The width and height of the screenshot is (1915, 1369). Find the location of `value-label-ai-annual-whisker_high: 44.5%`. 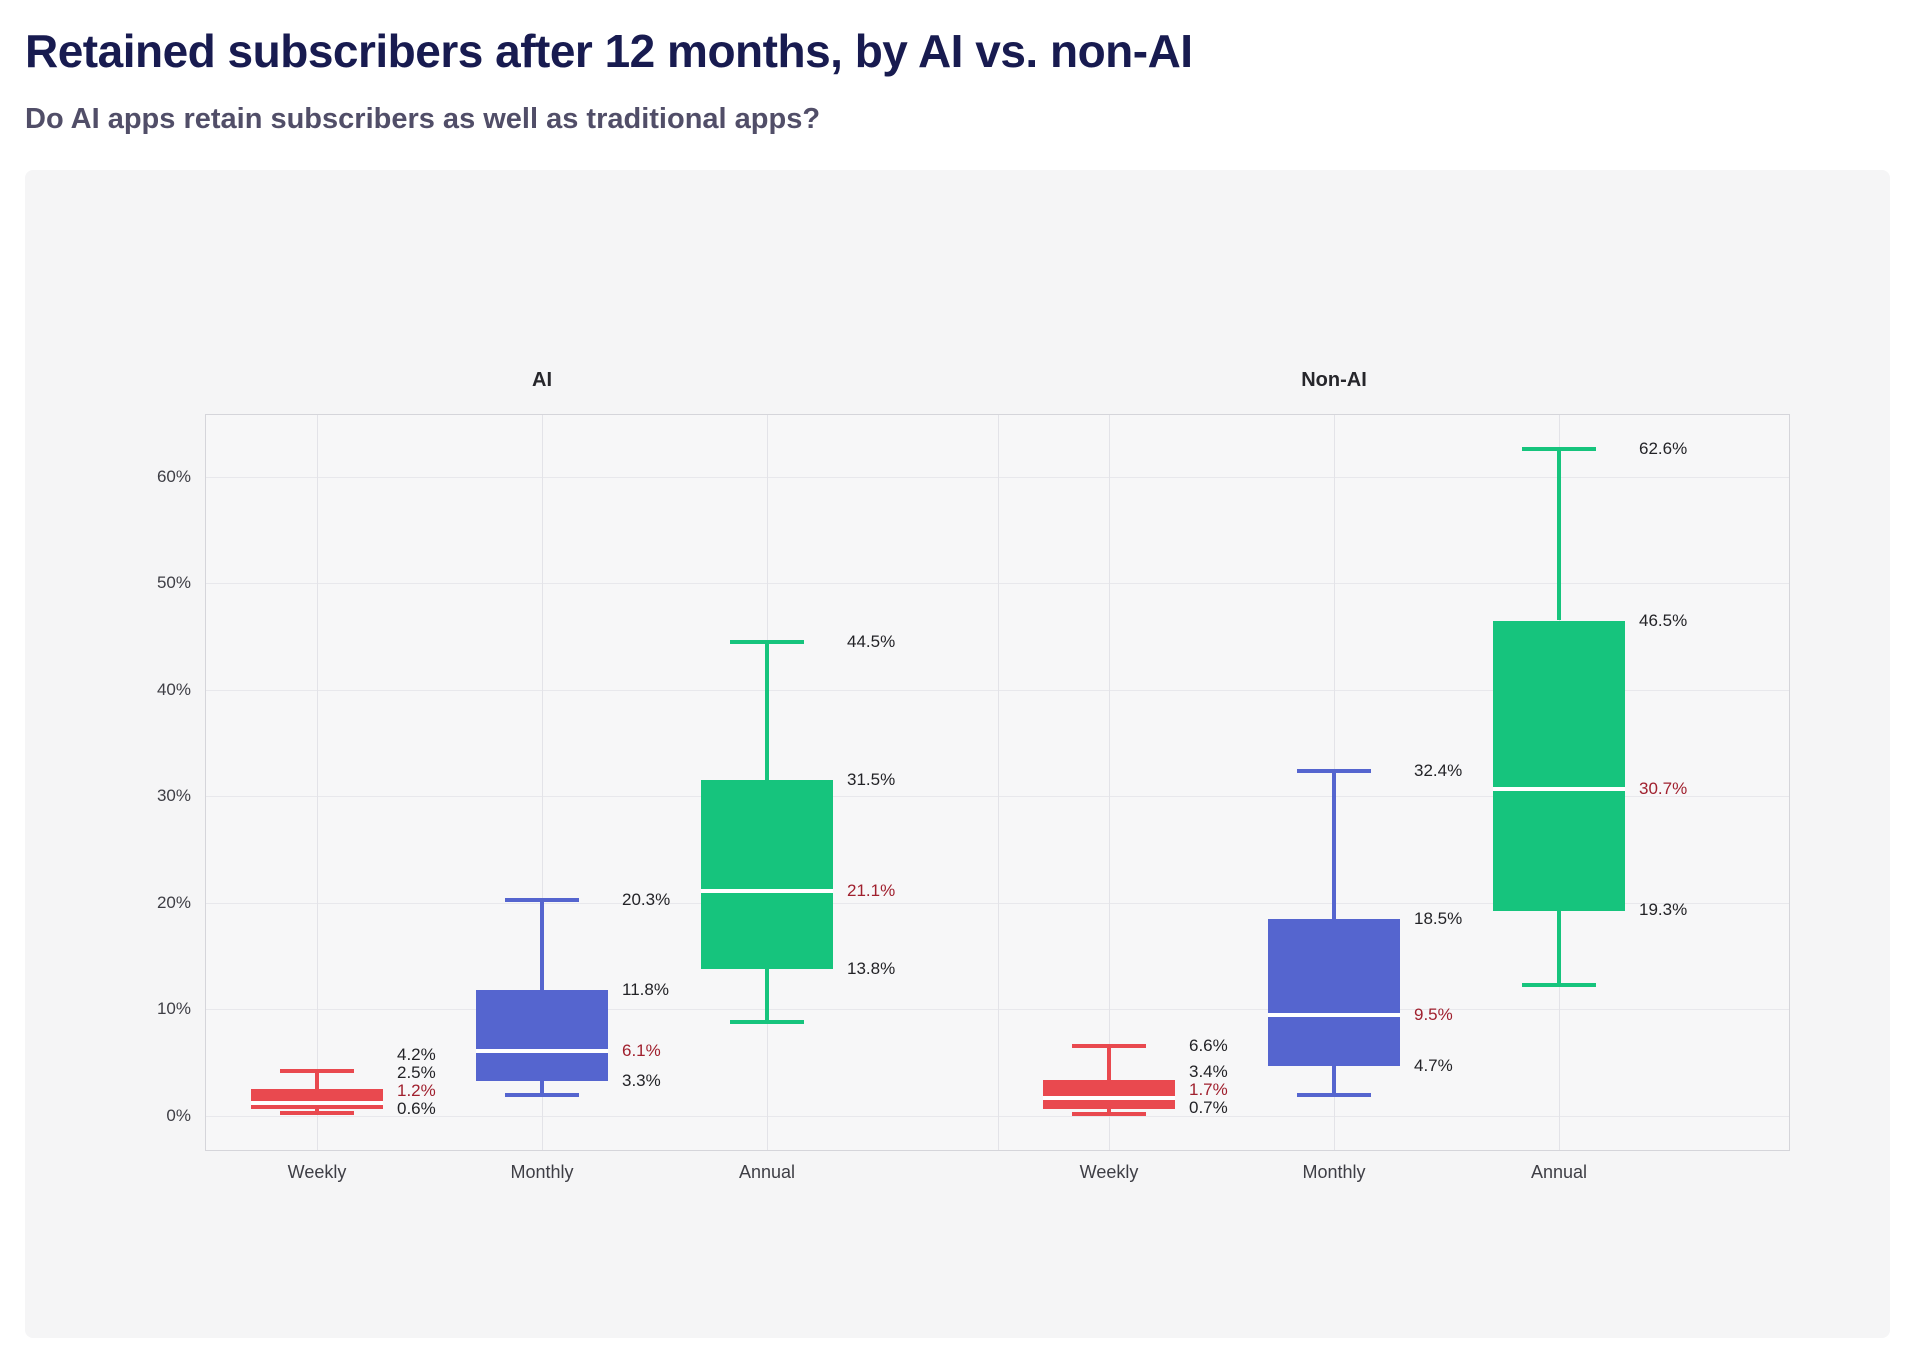

value-label-ai-annual-whisker_high: 44.5% is located at coordinates (871, 641).